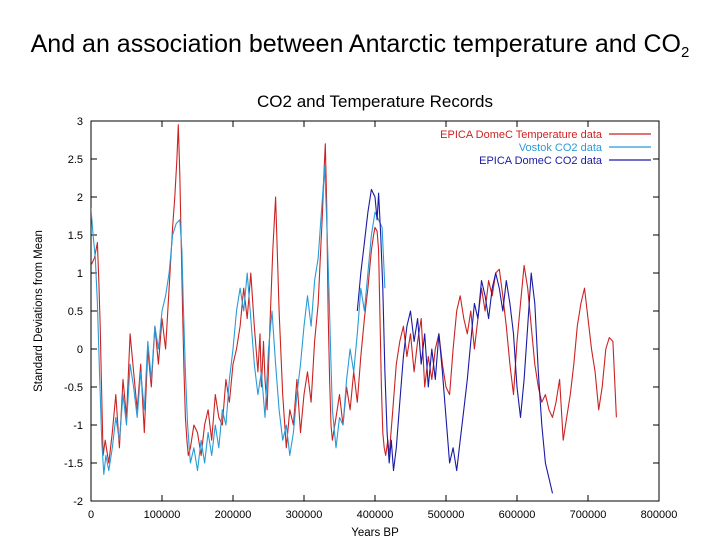 The height and width of the screenshot is (540, 720). I want to click on x-tick-label: 600000, so click(517, 515).